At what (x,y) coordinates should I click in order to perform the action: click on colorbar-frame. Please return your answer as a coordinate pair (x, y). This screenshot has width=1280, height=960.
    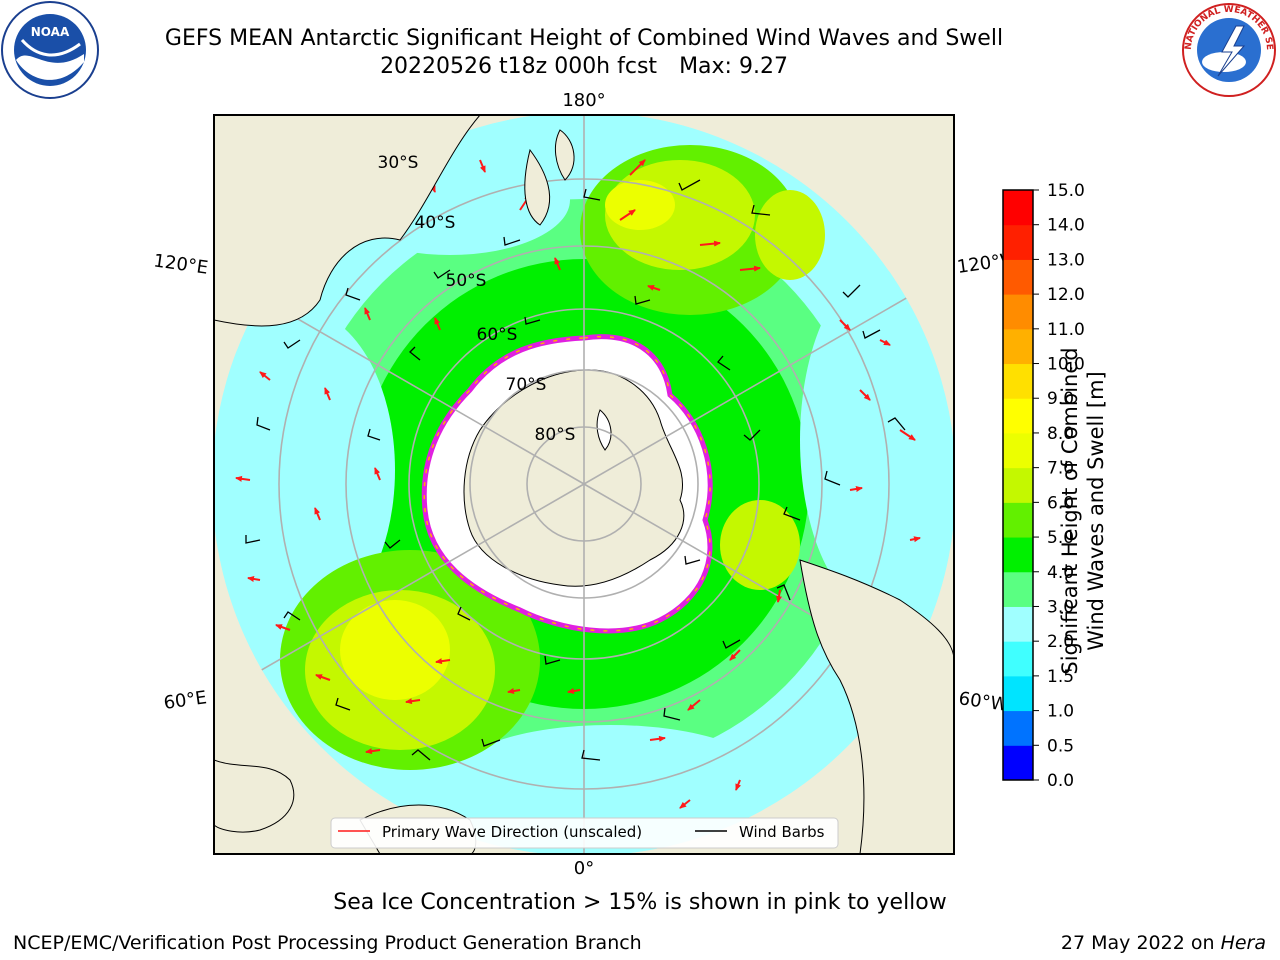
    Looking at the image, I should click on (1018, 485).